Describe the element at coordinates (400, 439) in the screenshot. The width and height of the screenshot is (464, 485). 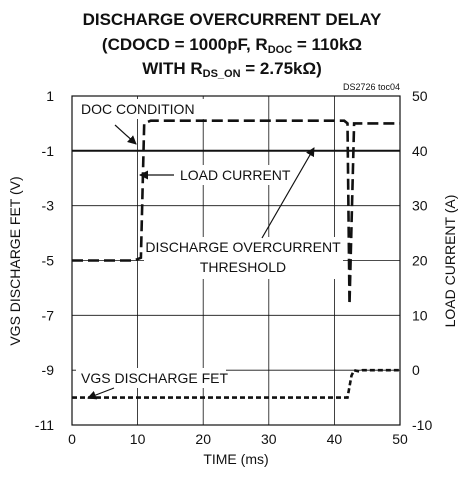
I see `x-tick-label: 50` at that location.